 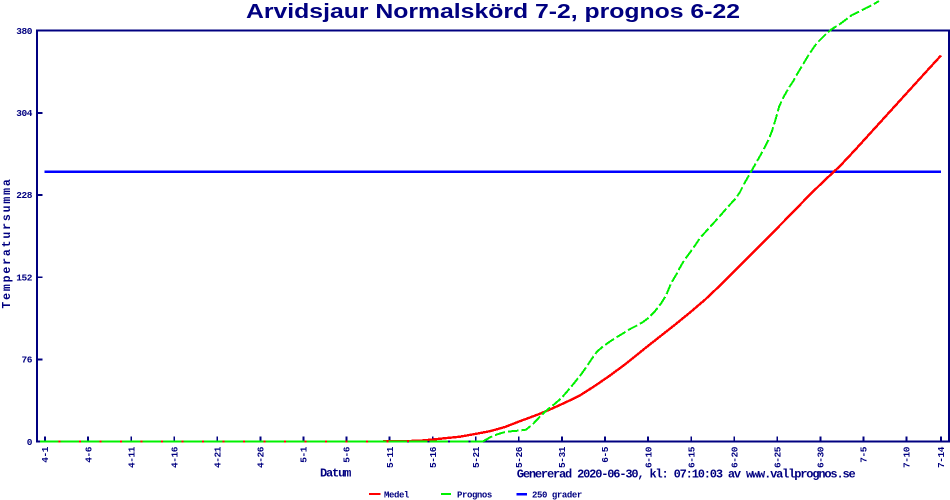 What do you see at coordinates (218, 457) in the screenshot?
I see `svg-text: 4-21` at bounding box center [218, 457].